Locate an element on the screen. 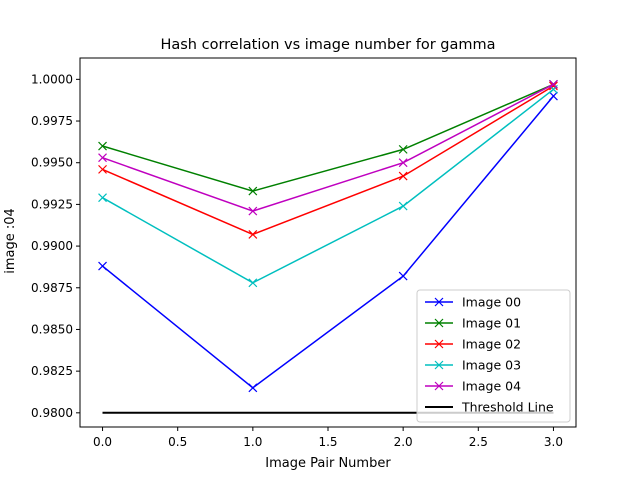 The image size is (640, 480). x-tick-label: 0.5 is located at coordinates (177, 442).